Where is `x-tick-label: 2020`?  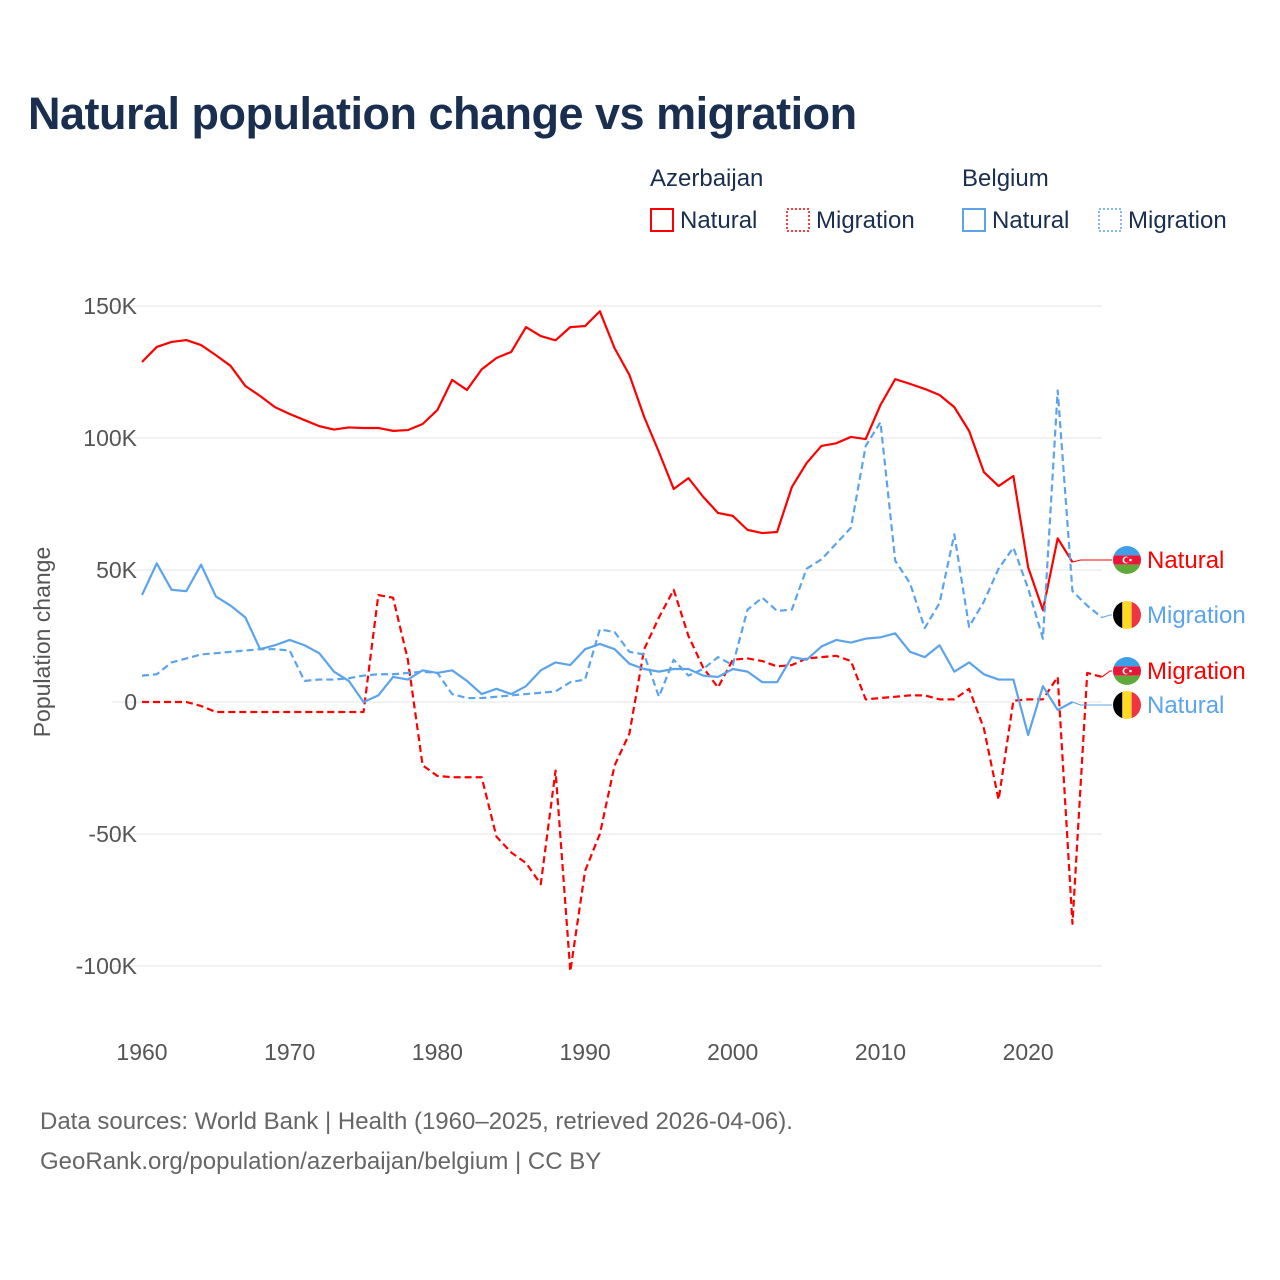 x-tick-label: 2020 is located at coordinates (1028, 1052).